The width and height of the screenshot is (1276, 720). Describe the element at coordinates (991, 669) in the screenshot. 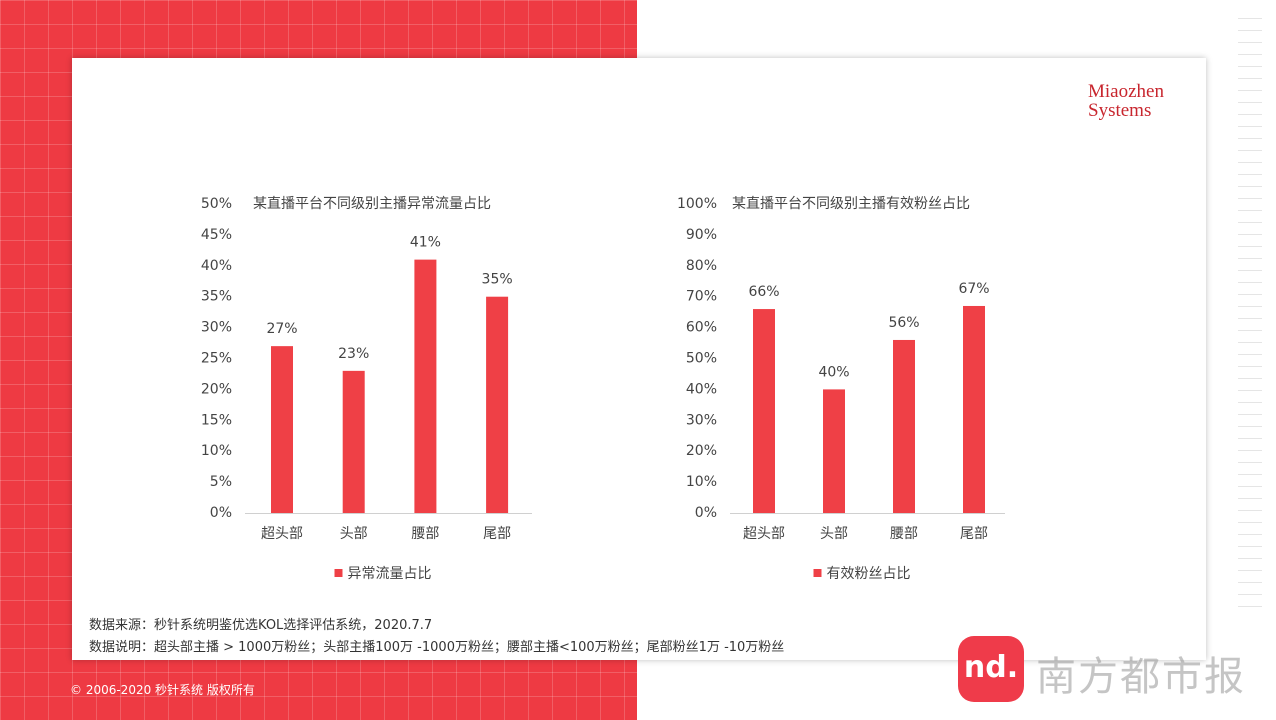

I see `app-icon: nd.` at that location.